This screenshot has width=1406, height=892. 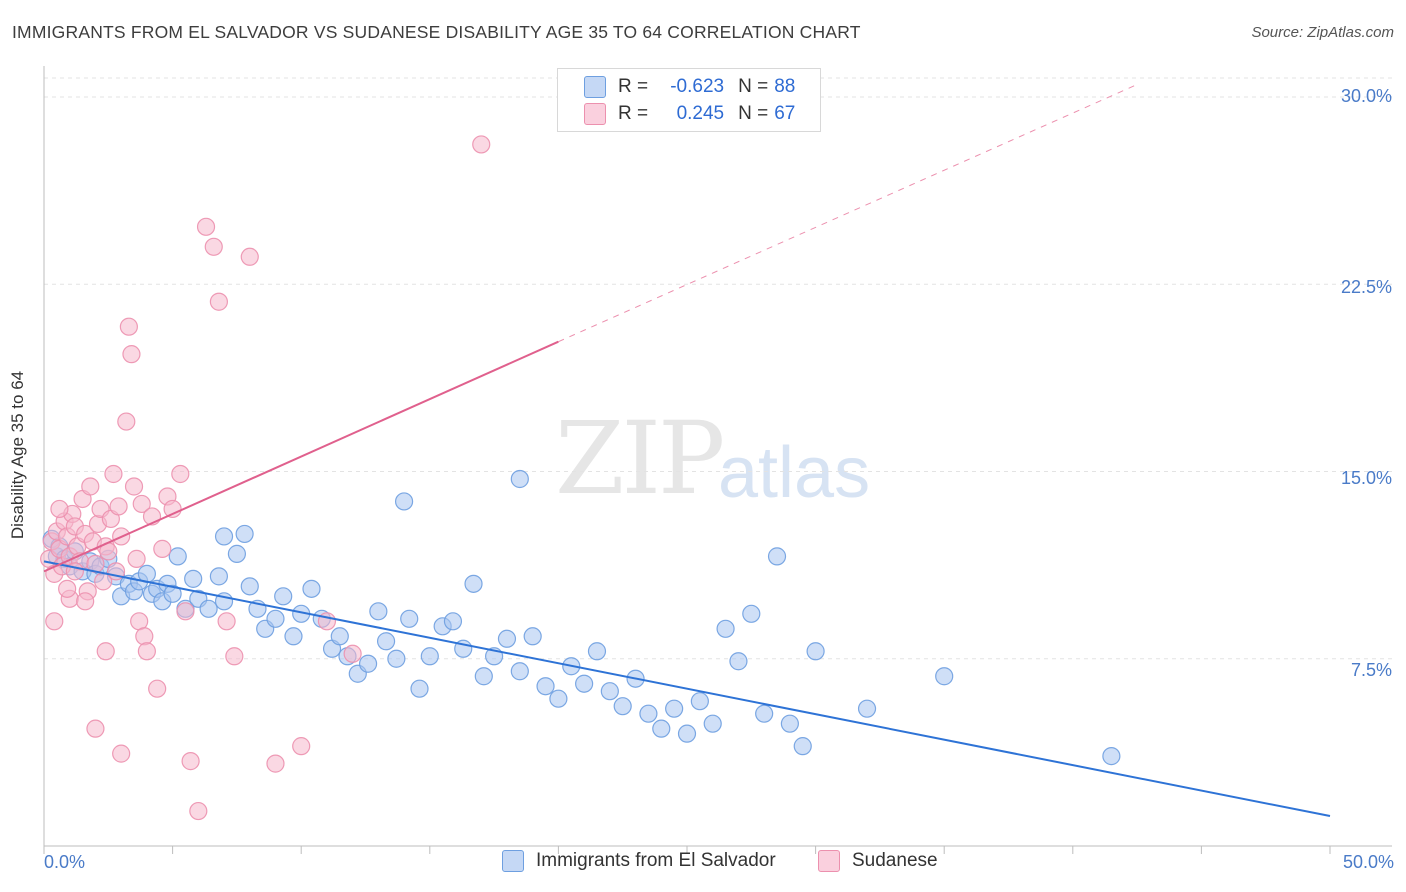 What do you see at coordinates (697, 86) in the screenshot?
I see `r-value: -0.623` at bounding box center [697, 86].